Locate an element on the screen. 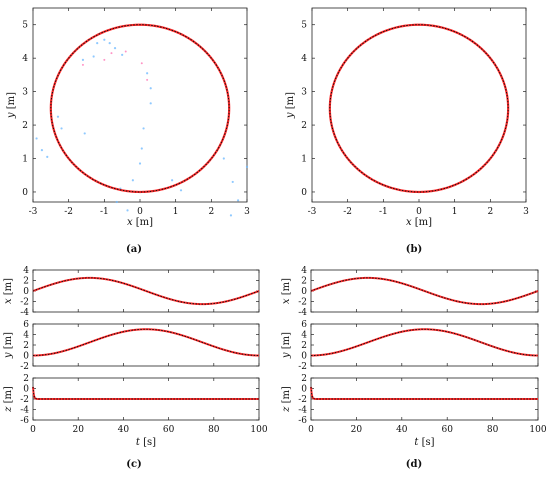 The height and width of the screenshot is (478, 550). x-tick-label: 2 is located at coordinates (490, 212).